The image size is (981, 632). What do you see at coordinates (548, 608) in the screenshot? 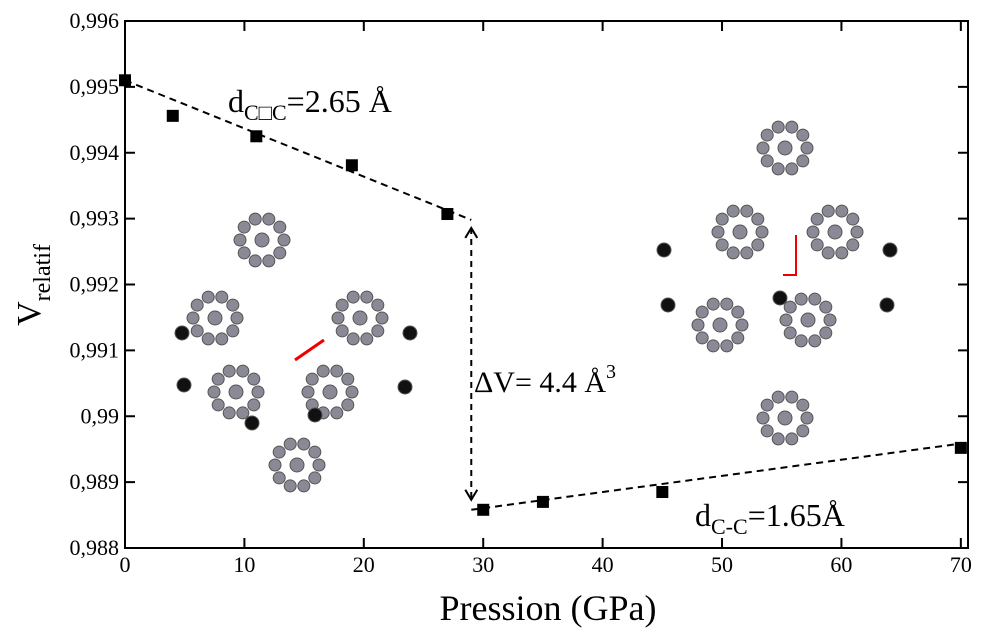
I see `x-axis-label: Pression (GPa)` at bounding box center [548, 608].